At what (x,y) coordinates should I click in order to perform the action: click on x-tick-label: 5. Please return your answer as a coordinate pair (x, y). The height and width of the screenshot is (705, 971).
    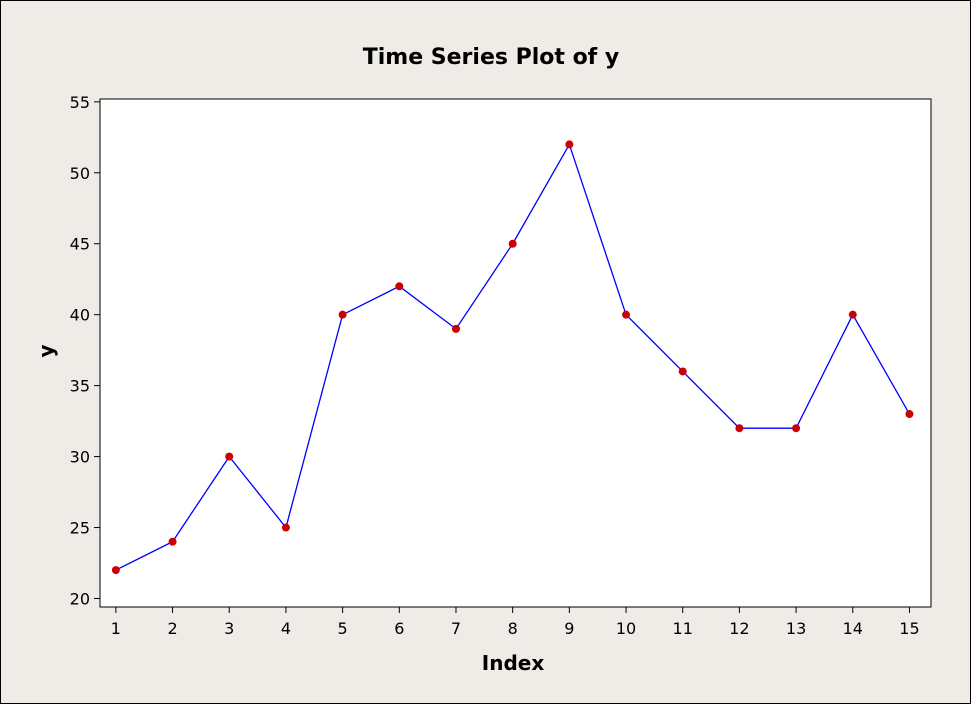
    Looking at the image, I should click on (343, 628).